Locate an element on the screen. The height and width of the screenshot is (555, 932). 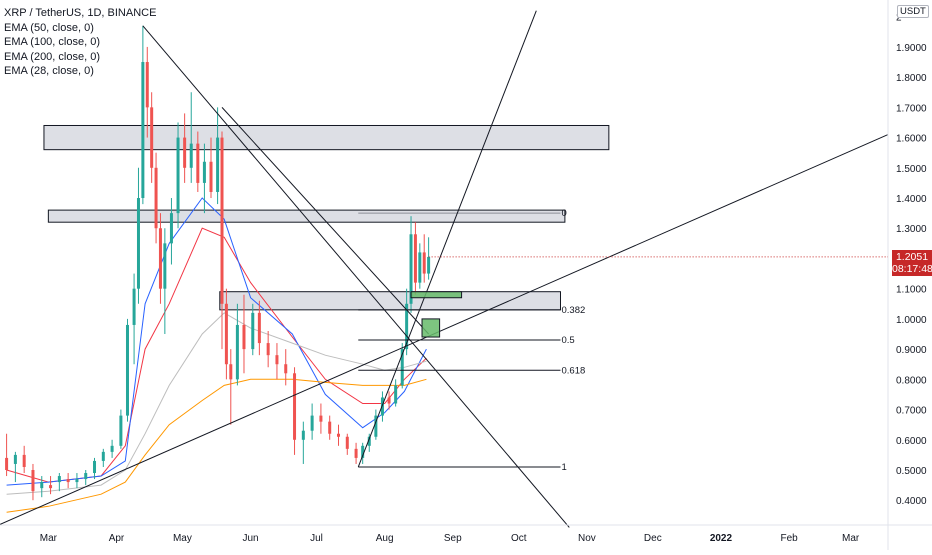
y-tick-label: 0.7000 is located at coordinates (911, 411).